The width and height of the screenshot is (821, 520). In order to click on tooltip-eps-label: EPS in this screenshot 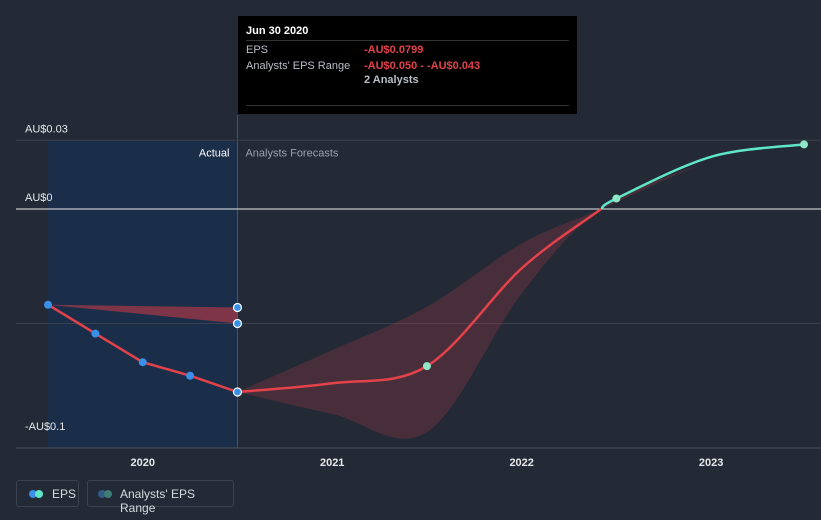, I will do `click(257, 50)`.